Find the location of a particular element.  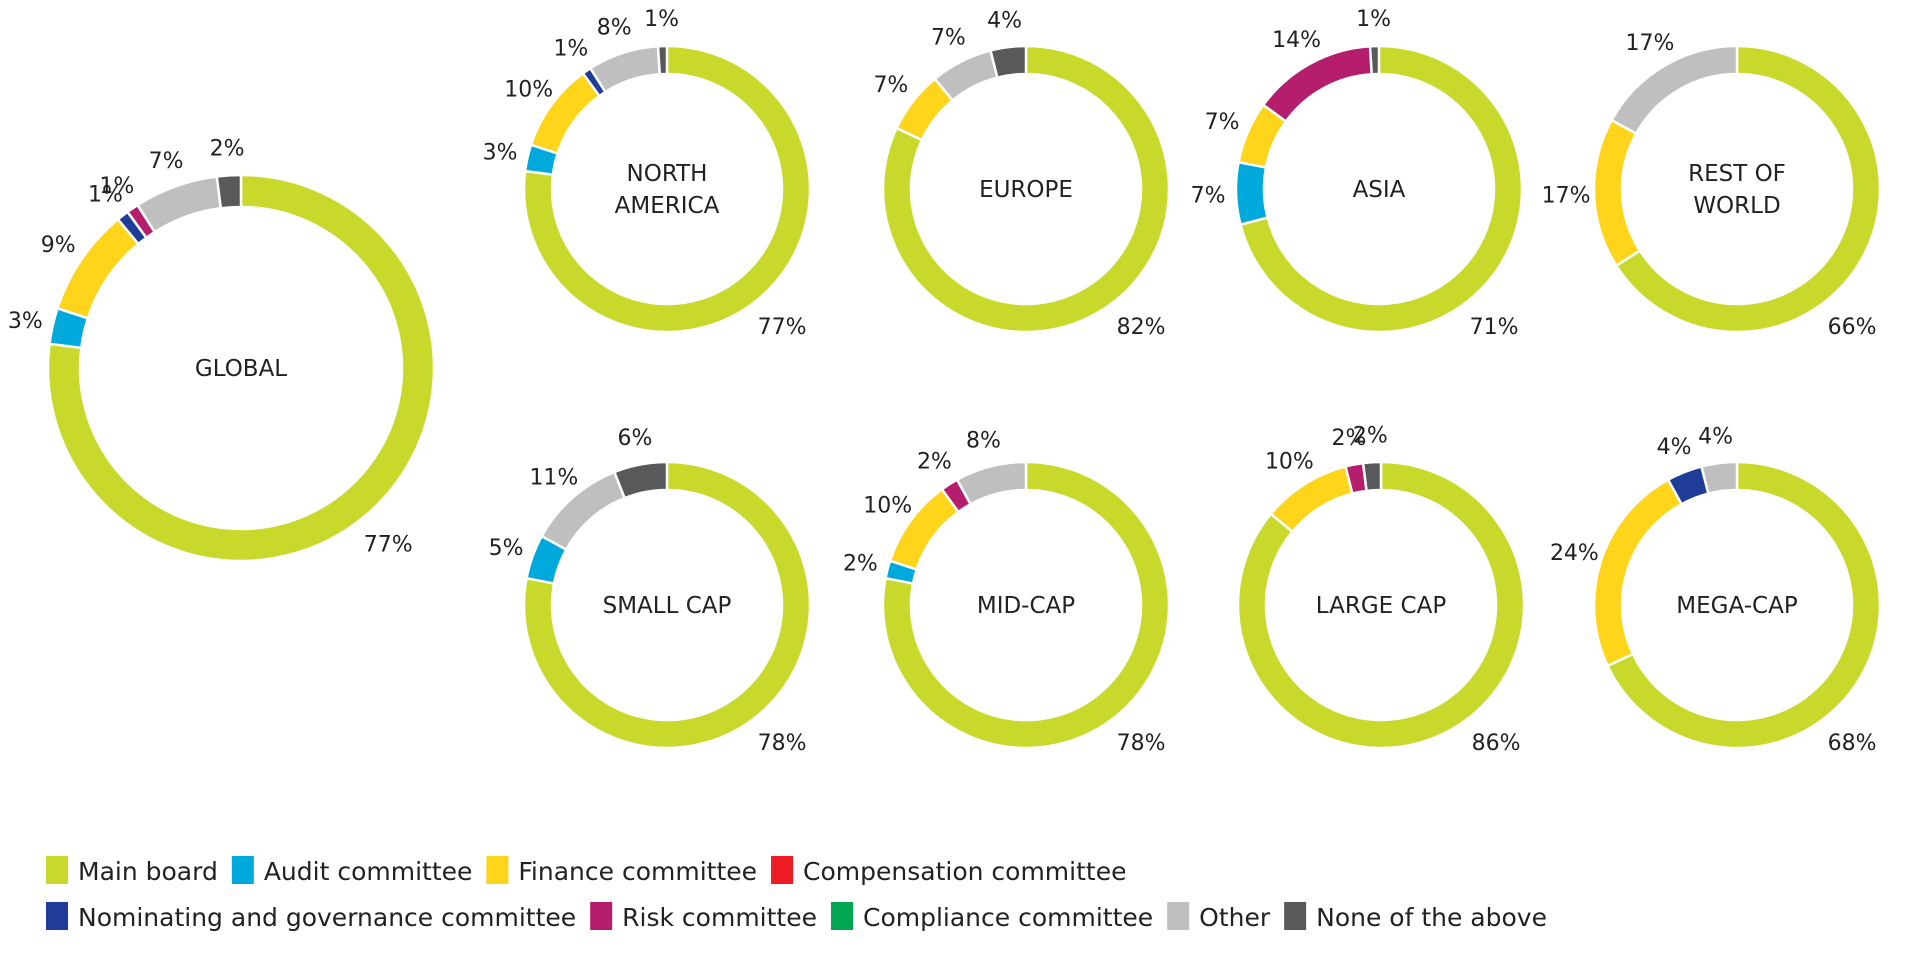

legend-swatch-finance is located at coordinates (497, 870).